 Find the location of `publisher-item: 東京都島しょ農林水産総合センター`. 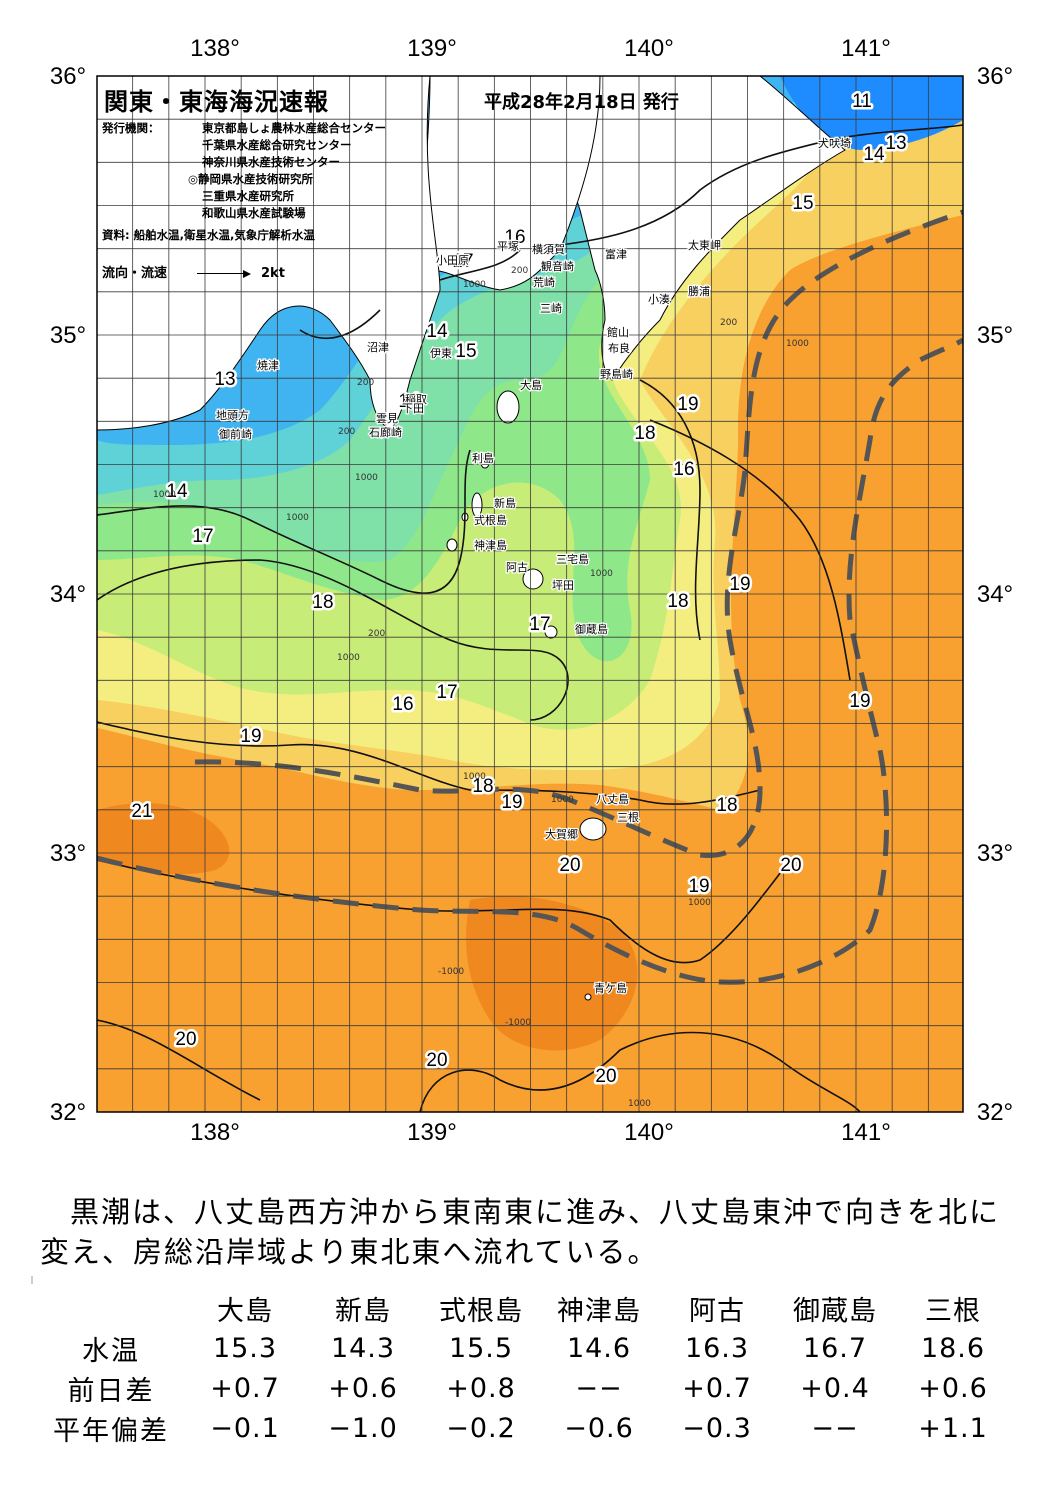

publisher-item: 東京都島しょ農林水産総合センター is located at coordinates (294, 128).